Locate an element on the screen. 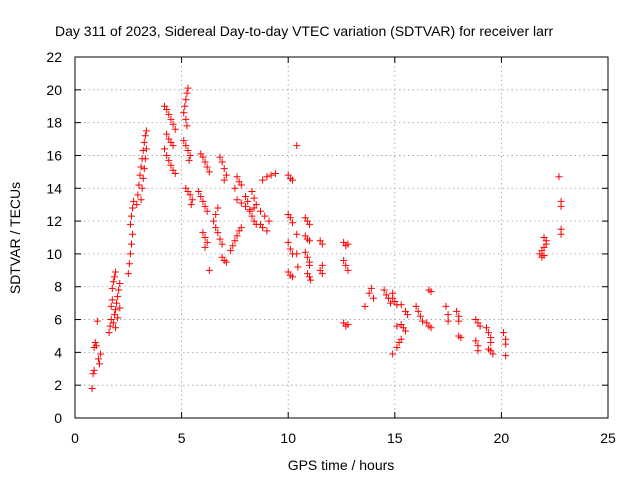  x-tick-label: 0 is located at coordinates (75, 438).